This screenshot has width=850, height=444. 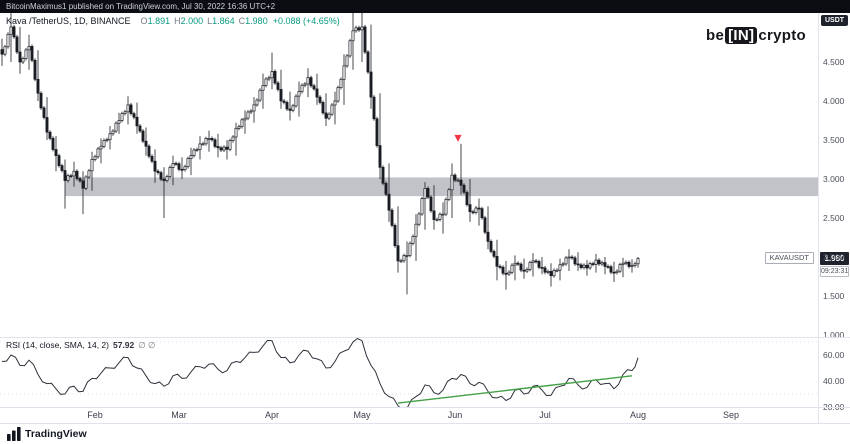 I want to click on time-tick-apr: Apr, so click(x=271, y=415).